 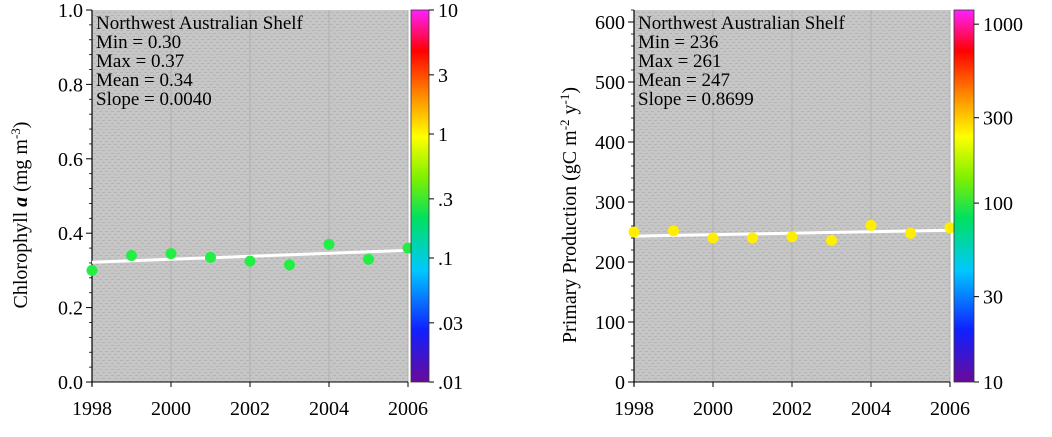 What do you see at coordinates (610, 203) in the screenshot?
I see `y-tick-label: 300` at bounding box center [610, 203].